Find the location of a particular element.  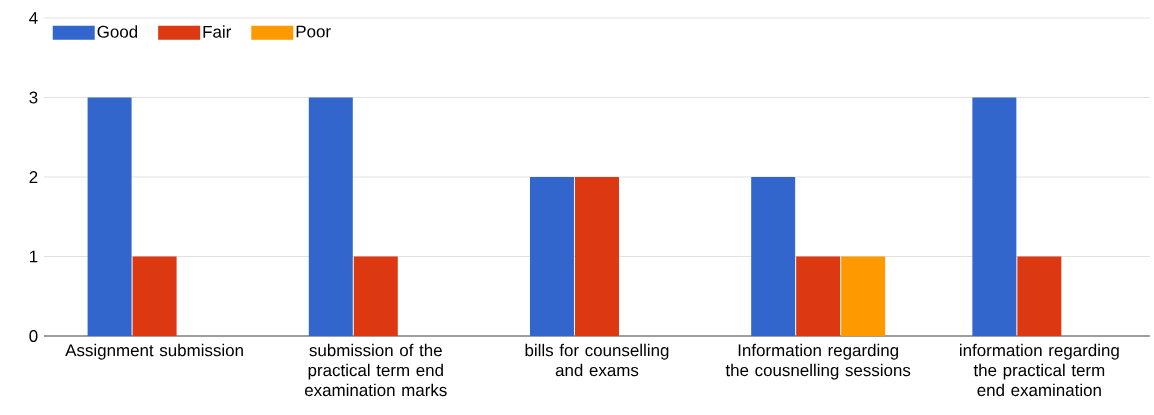

y-tick-label: 4 is located at coordinates (33, 18).